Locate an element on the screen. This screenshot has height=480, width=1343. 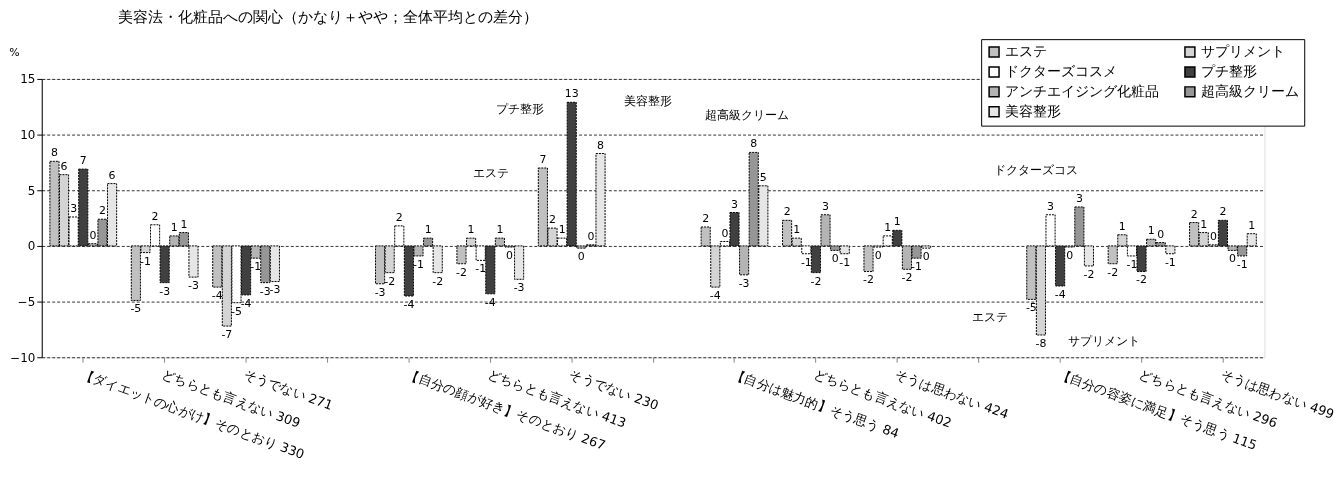
legend-label: ドクターズコスメ is located at coordinates (1061, 70).